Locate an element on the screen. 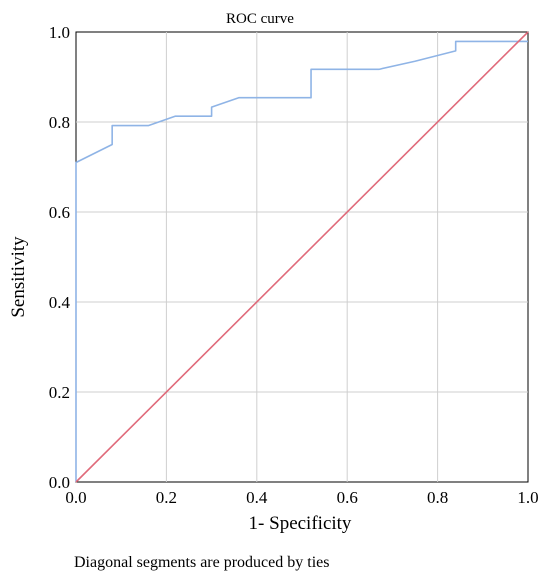 This screenshot has width=544, height=584. y-tick-label: 0.6 is located at coordinates (59, 212).